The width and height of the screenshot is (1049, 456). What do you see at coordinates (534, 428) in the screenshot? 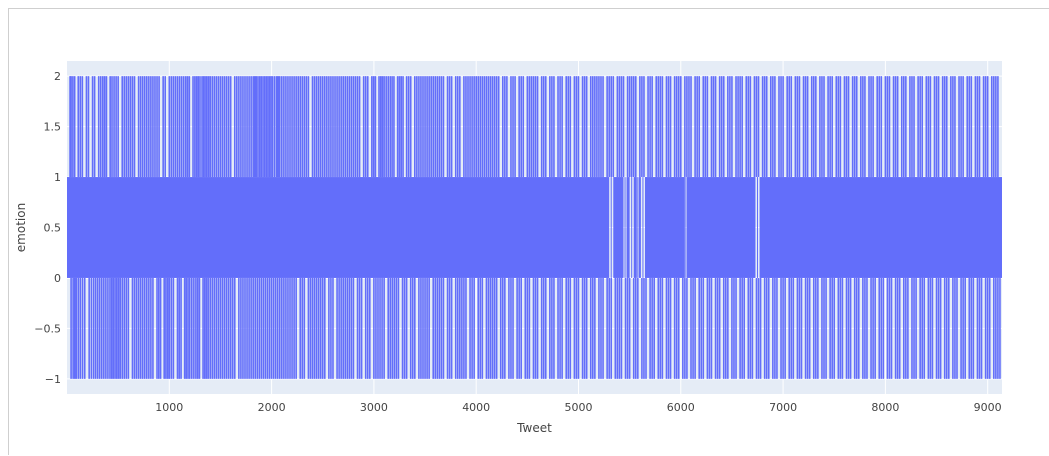
I see `x-axis-title: Tweet` at bounding box center [534, 428].